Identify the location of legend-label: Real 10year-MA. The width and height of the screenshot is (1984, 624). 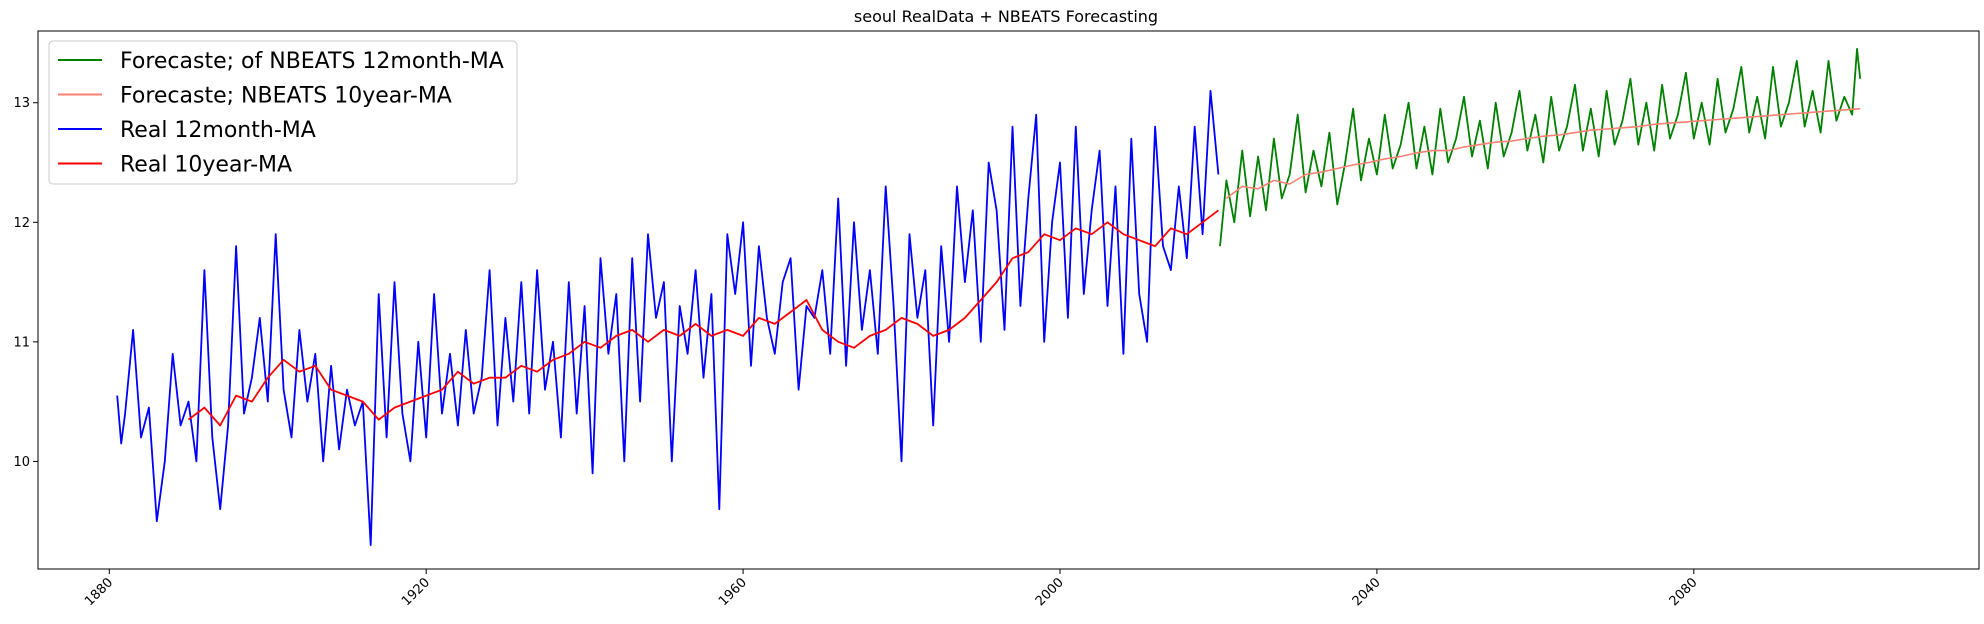
(206, 165).